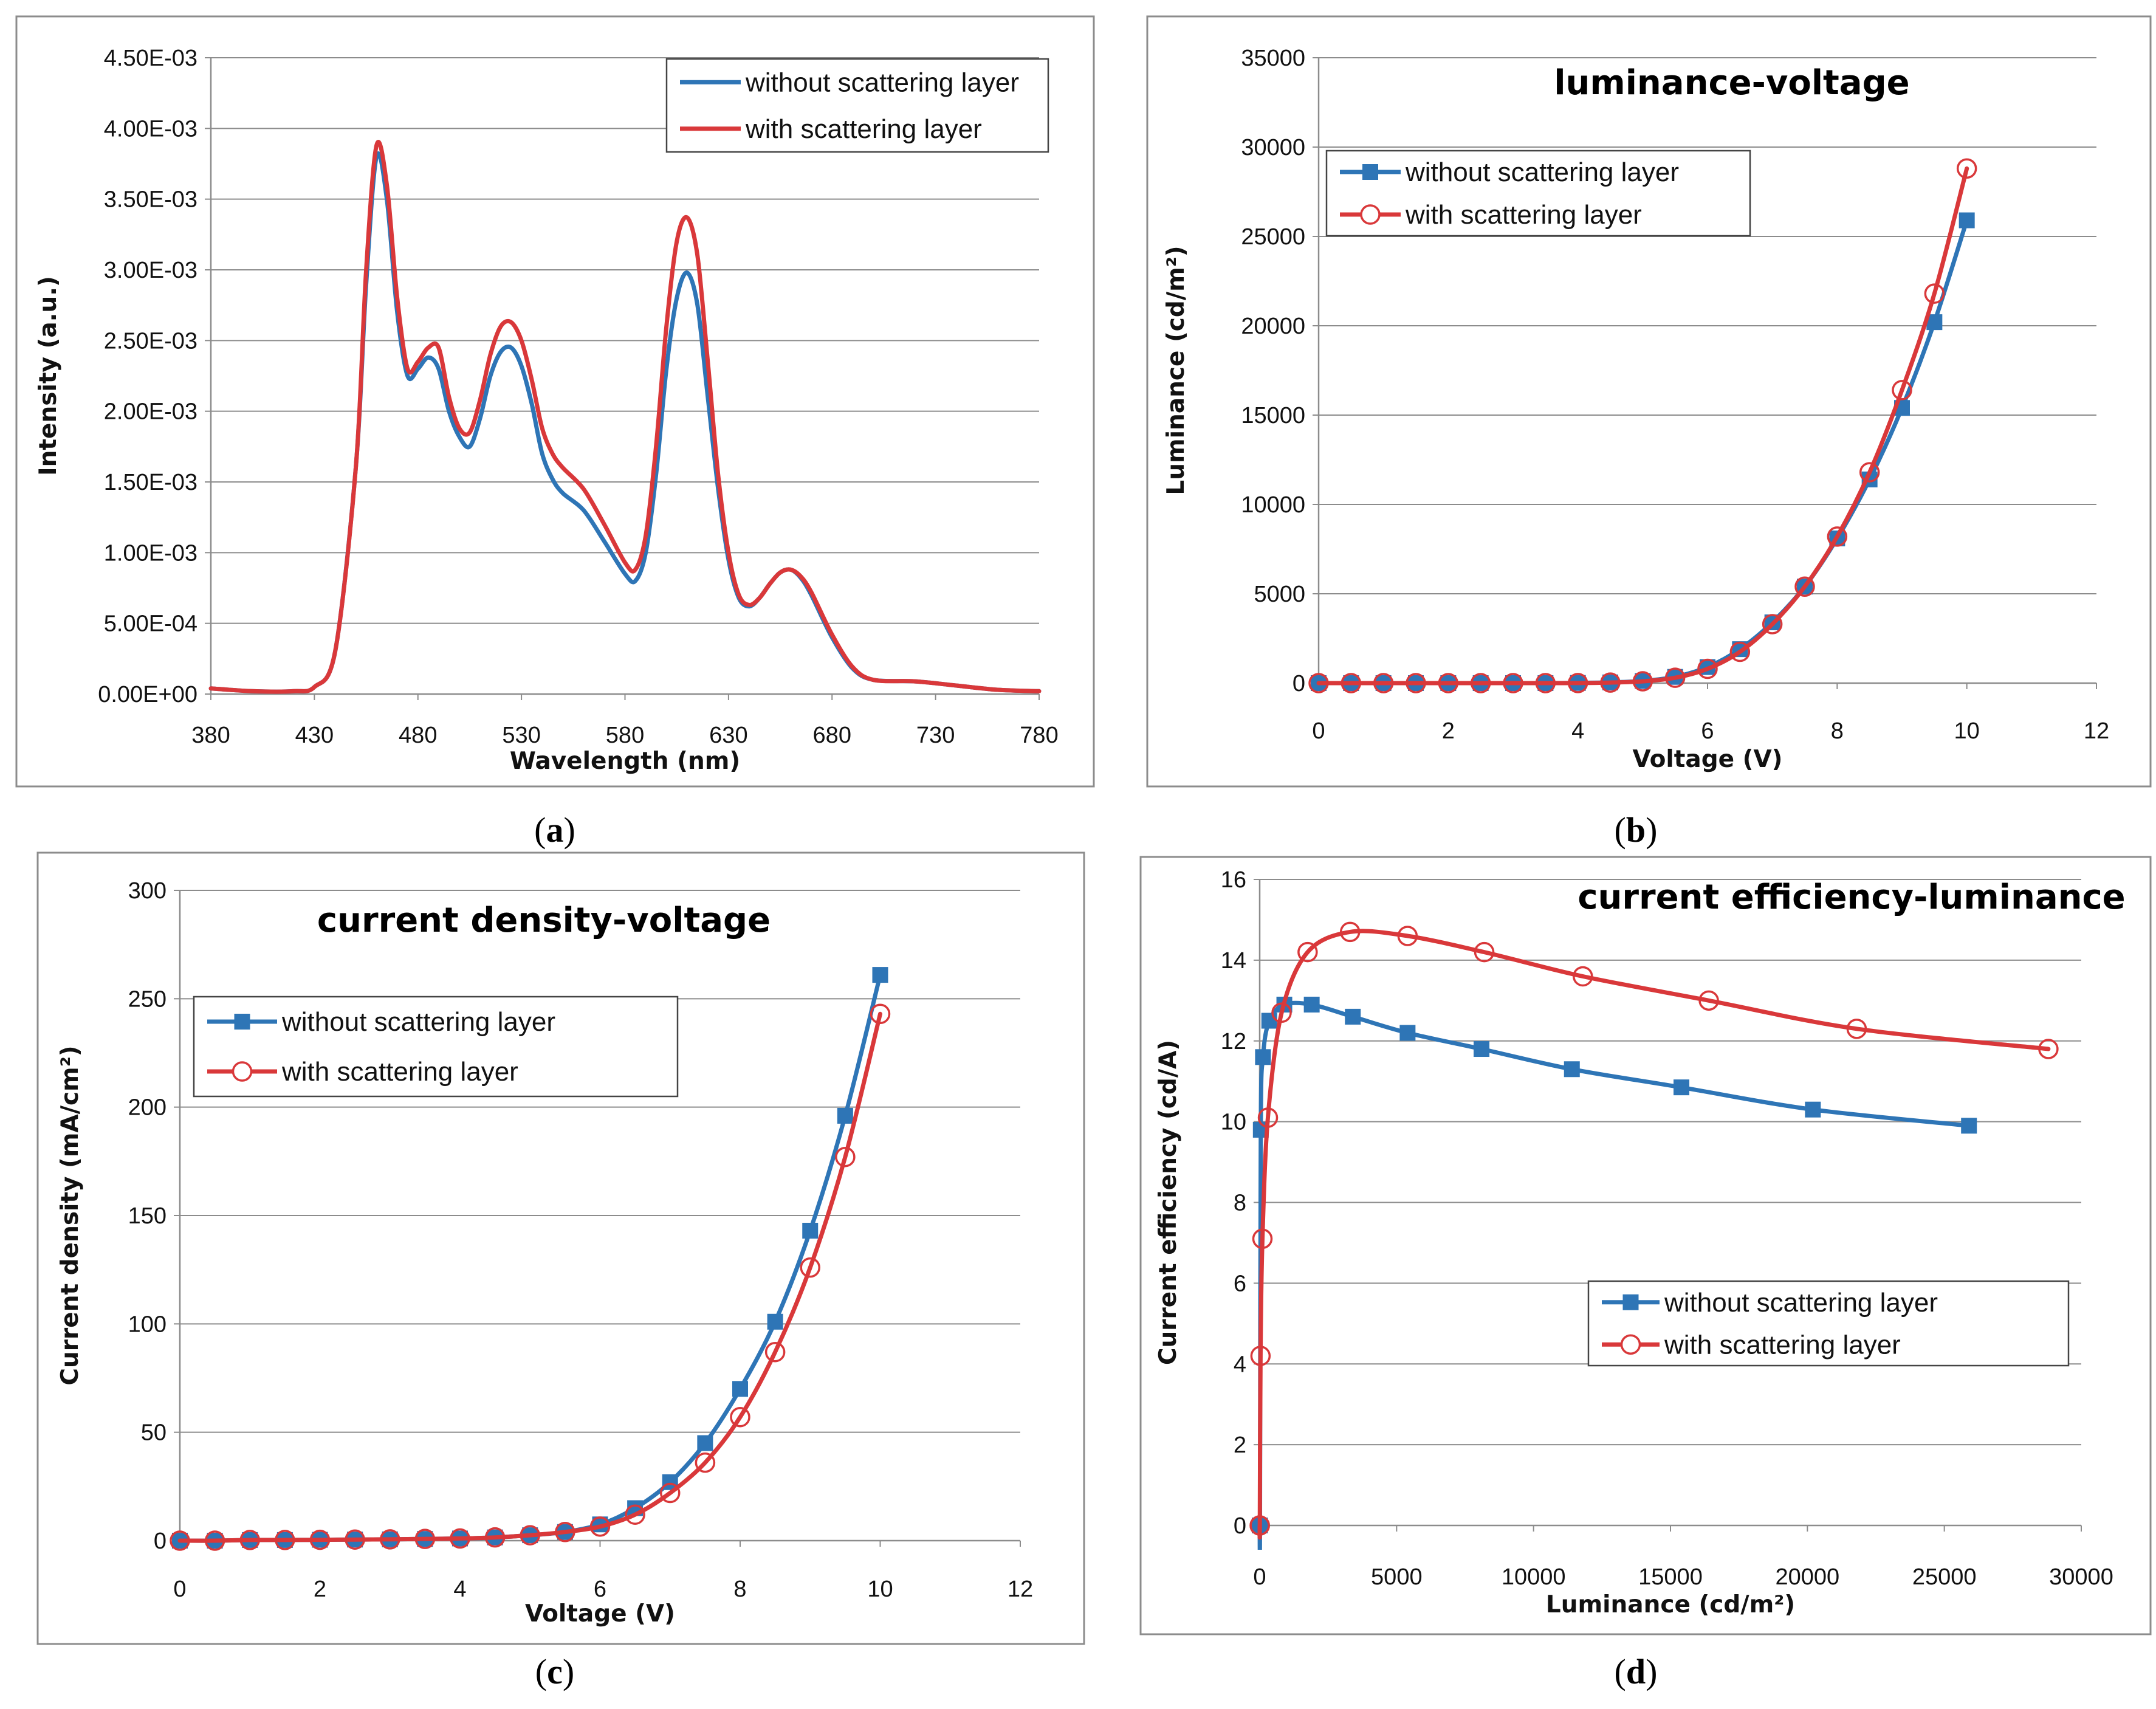 This screenshot has height=1709, width=2156. I want to click on x-tick-label: 530, so click(521, 735).